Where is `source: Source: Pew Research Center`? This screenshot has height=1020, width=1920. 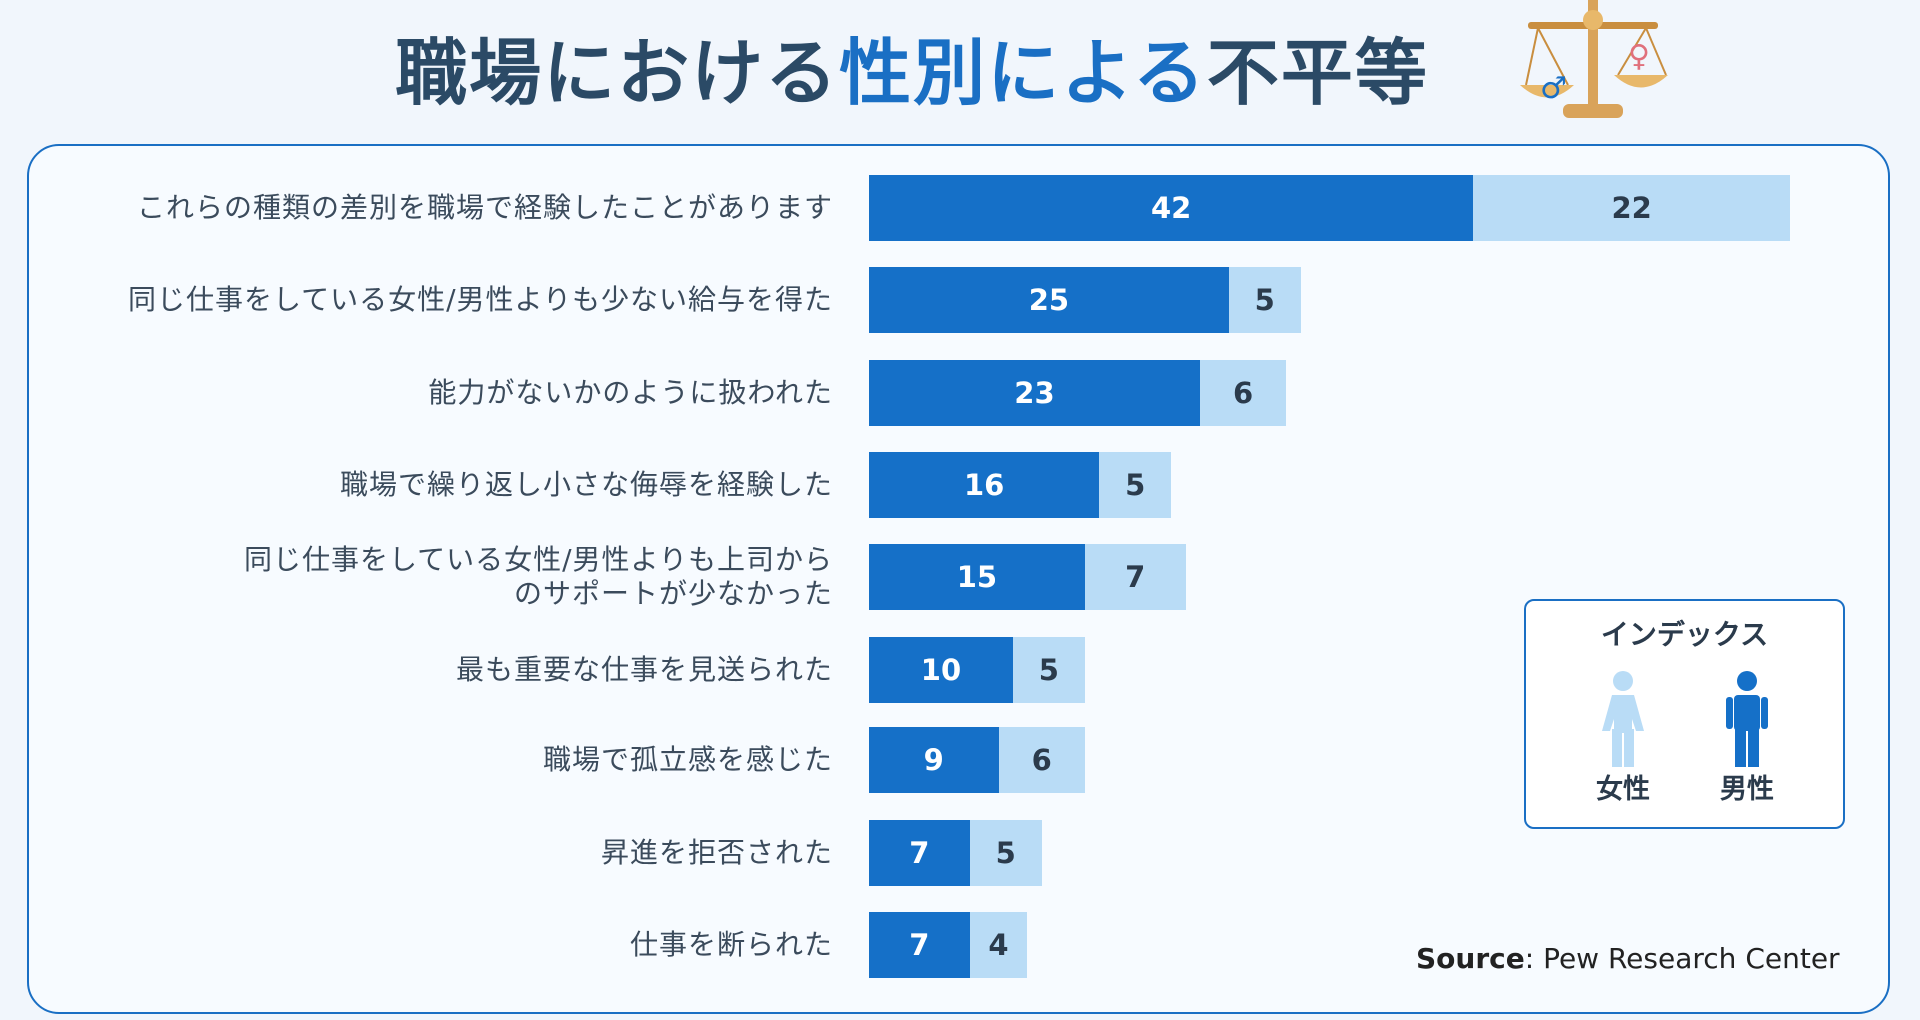
source: Source: Pew Research Center is located at coordinates (1628, 958).